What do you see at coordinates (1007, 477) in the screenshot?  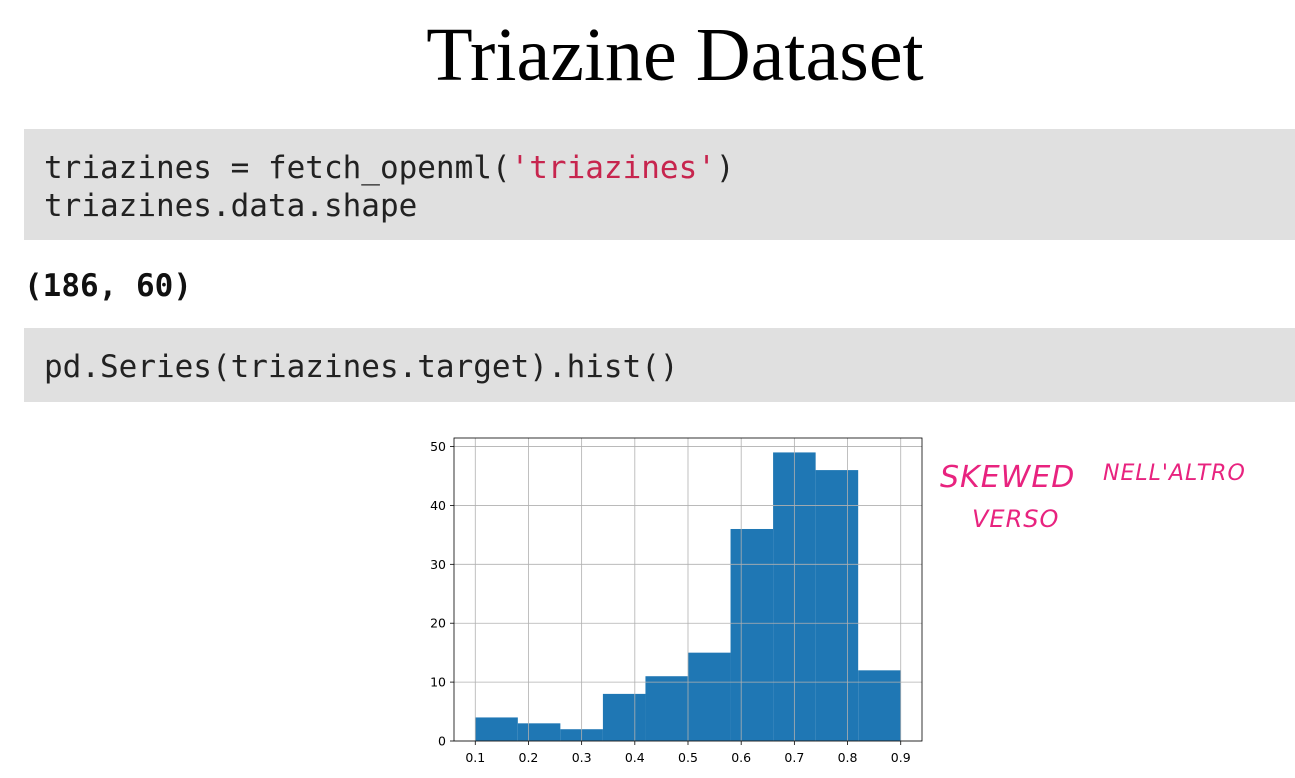 I see `handwritten-note: SKEWED` at bounding box center [1007, 477].